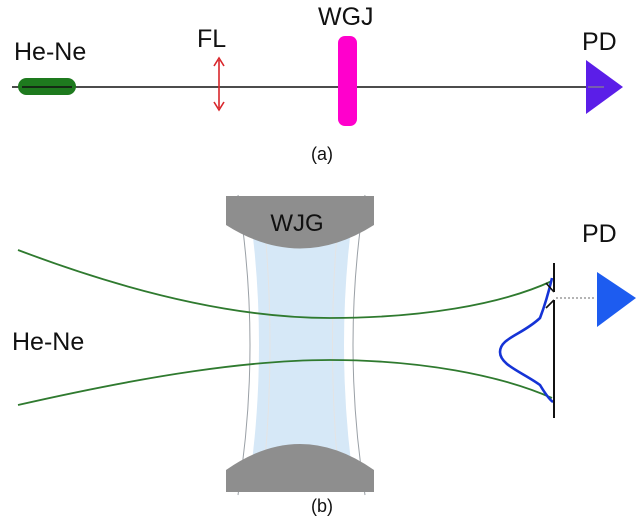 The height and width of the screenshot is (522, 642). What do you see at coordinates (550, 304) in the screenshot?
I see `slit-jaw-lower` at bounding box center [550, 304].